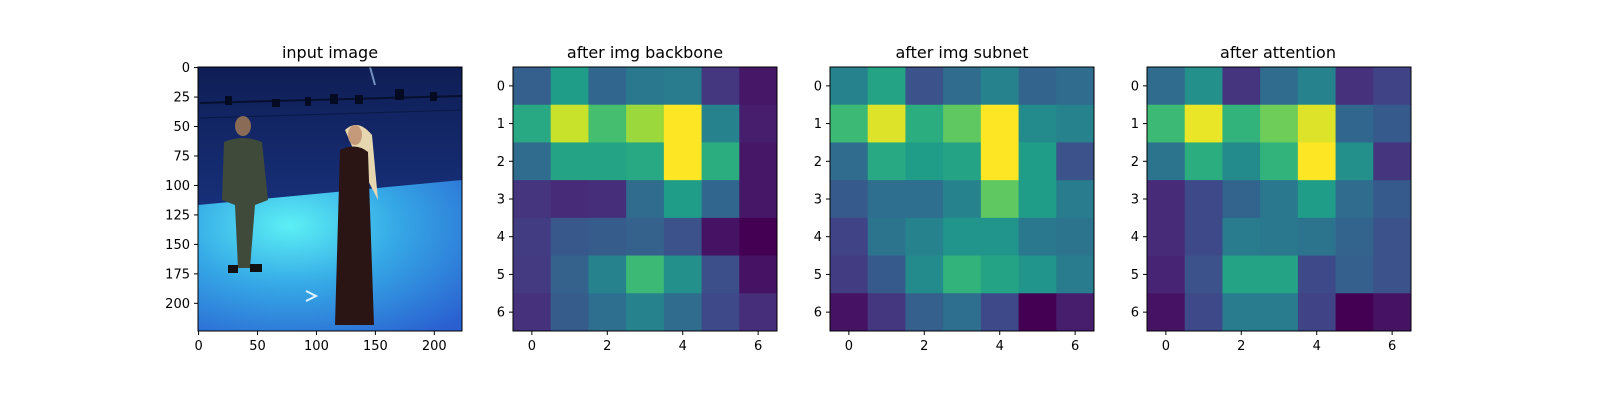 Image resolution: width=1600 pixels, height=400 pixels. I want to click on y-tick-label: 25, so click(181, 98).